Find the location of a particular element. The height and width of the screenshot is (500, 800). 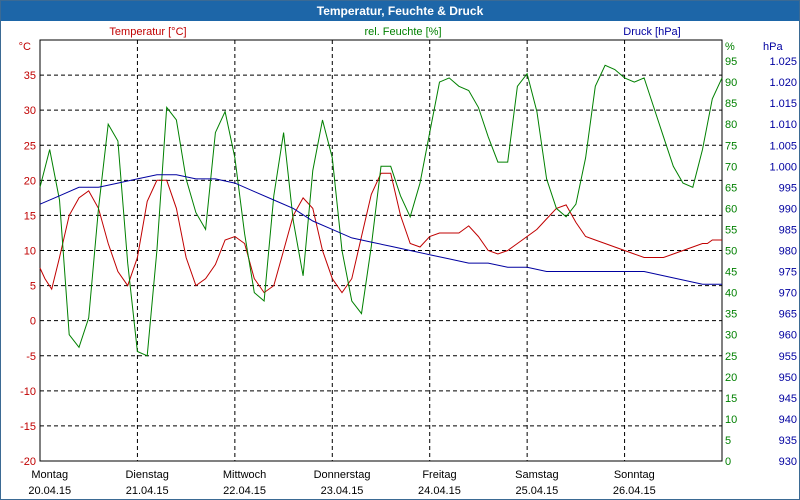

pressure-tick-label: 1.010 is located at coordinates (783, 125).